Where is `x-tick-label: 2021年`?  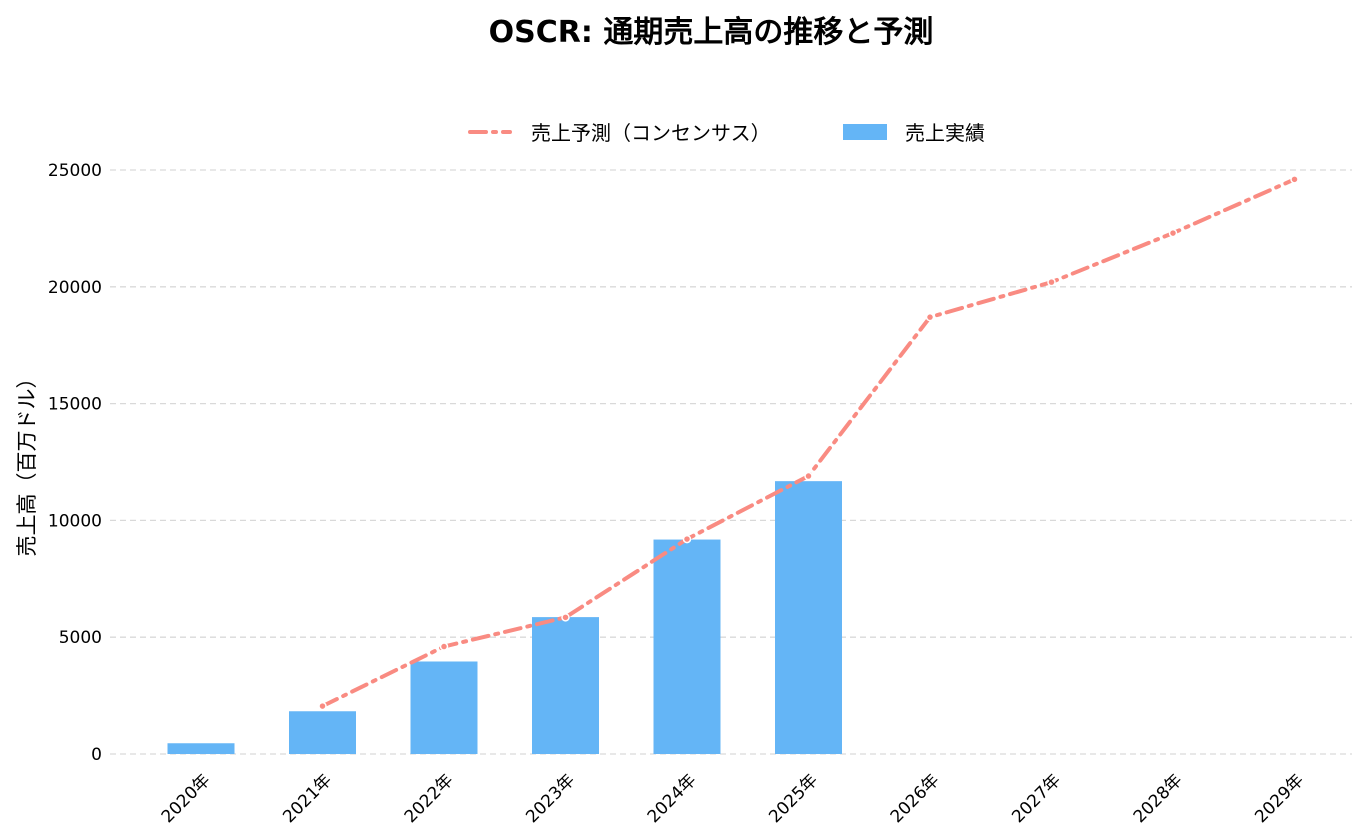
x-tick-label: 2021年 is located at coordinates (307, 798).